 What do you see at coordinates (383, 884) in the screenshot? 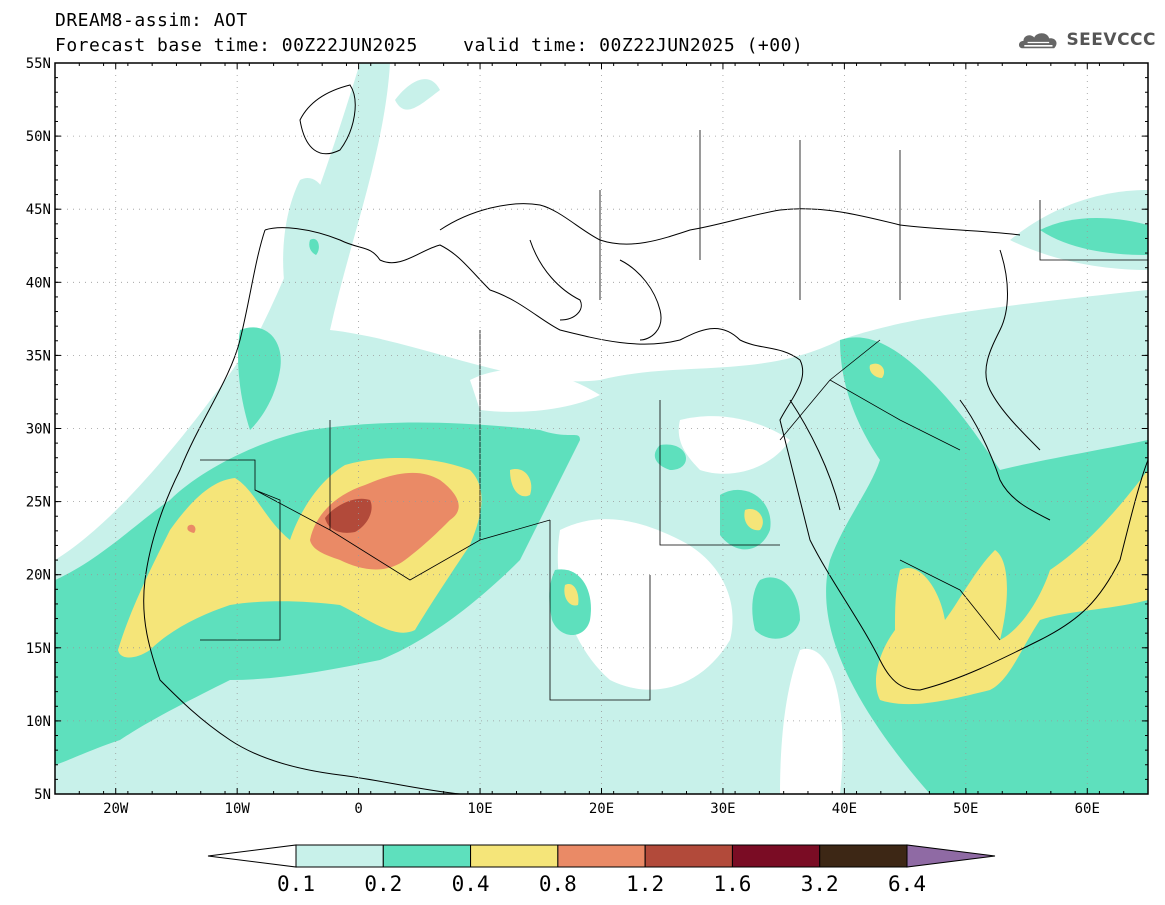
I see `colorbar-label: 0.2` at bounding box center [383, 884].